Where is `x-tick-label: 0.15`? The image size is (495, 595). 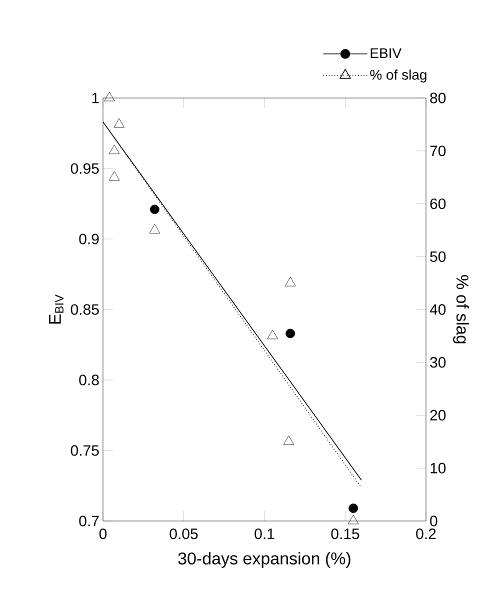
x-tick-label: 0.15 is located at coordinates (345, 534).